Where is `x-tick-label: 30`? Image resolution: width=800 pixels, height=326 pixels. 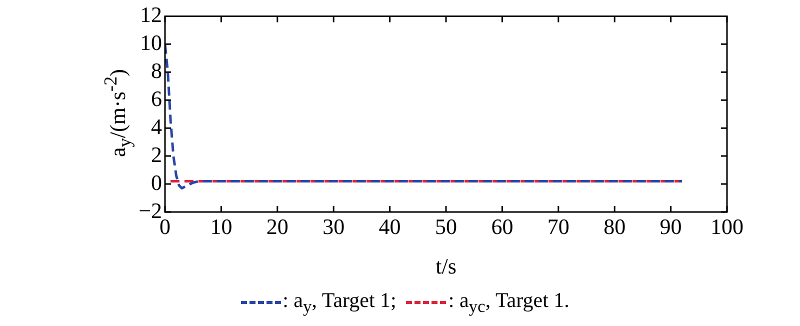 x-tick-label: 30 is located at coordinates (333, 226).